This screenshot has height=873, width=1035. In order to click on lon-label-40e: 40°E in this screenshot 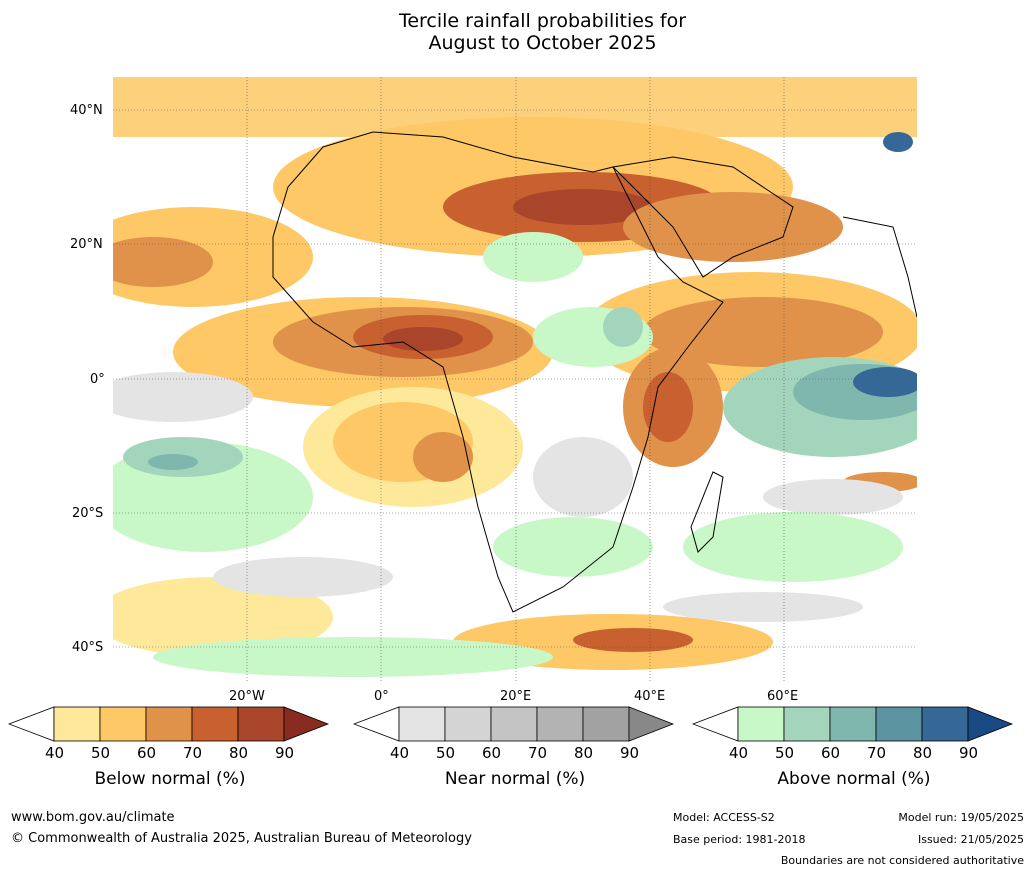, I will do `click(650, 696)`.